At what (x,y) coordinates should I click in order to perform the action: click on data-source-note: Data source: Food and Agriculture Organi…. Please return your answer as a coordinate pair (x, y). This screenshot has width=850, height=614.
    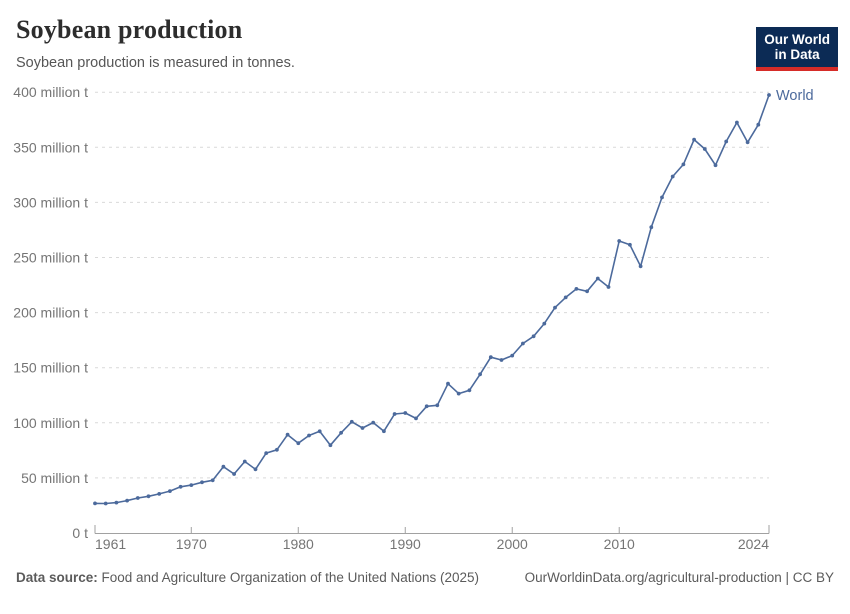
    Looking at the image, I should click on (247, 577).